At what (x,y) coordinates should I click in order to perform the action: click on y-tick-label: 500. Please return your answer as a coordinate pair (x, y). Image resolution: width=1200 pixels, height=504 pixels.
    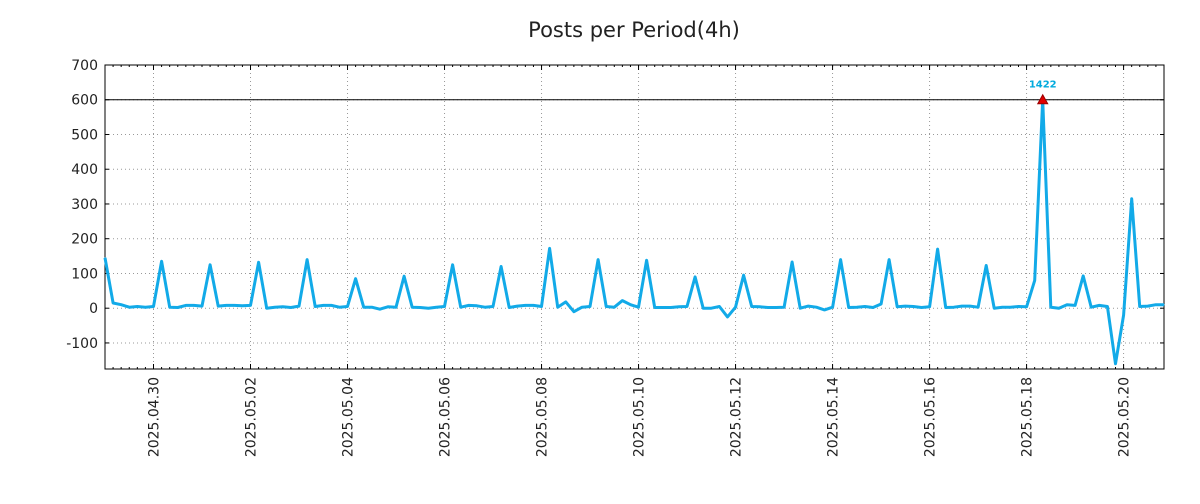
    Looking at the image, I should click on (84, 135).